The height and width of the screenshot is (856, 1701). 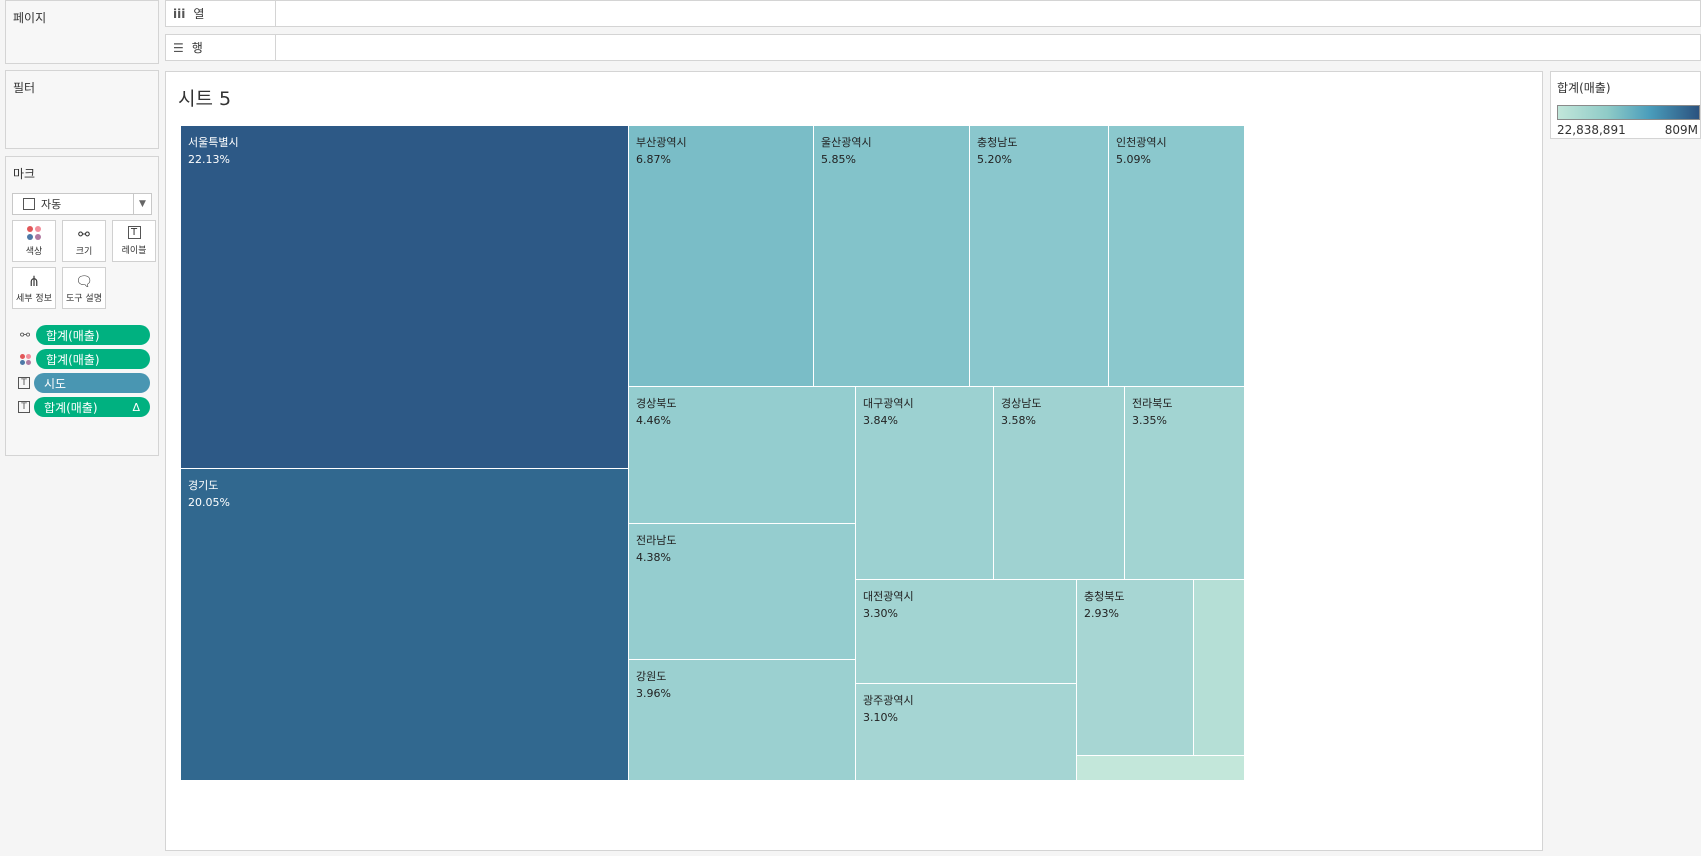 I want to click on tile-region-label: 울산광역시, so click(x=846, y=142).